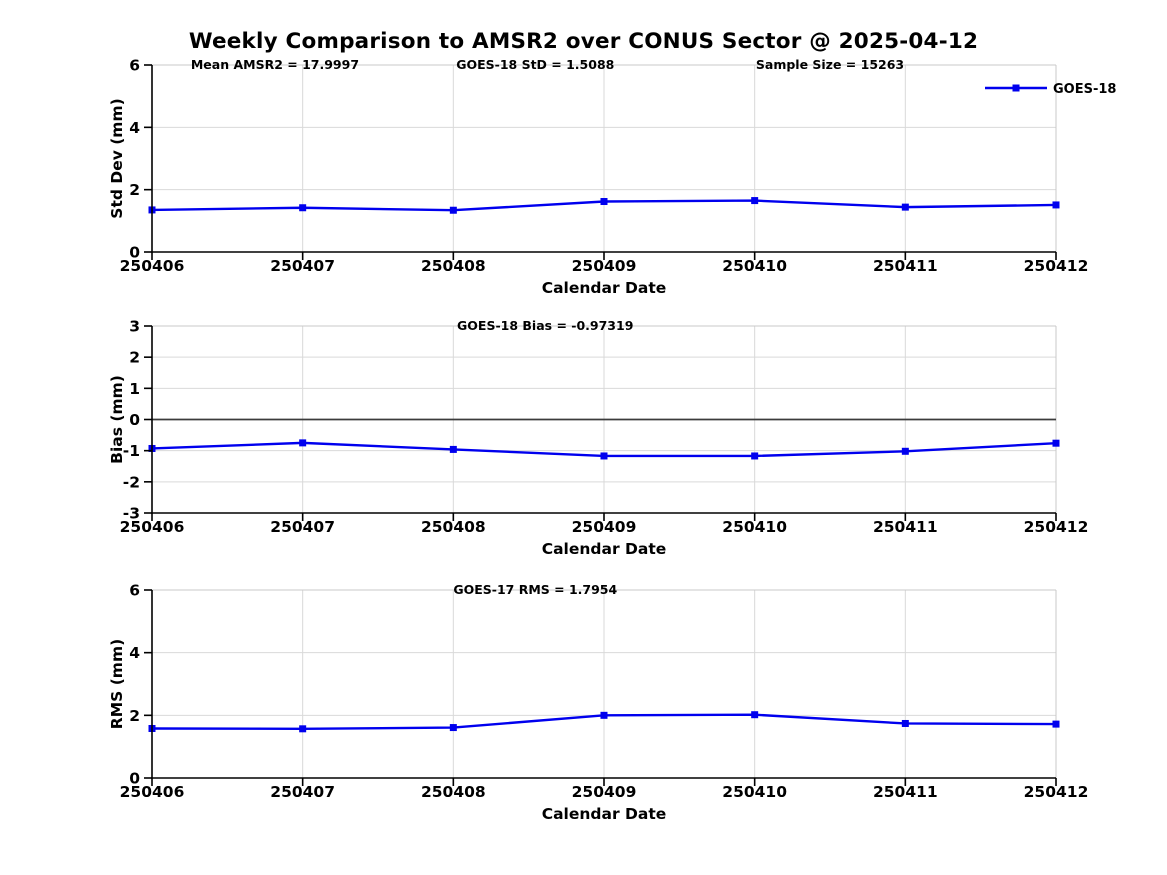  I want to click on annotation: GOES-18 StD = 1.5088, so click(535, 64).